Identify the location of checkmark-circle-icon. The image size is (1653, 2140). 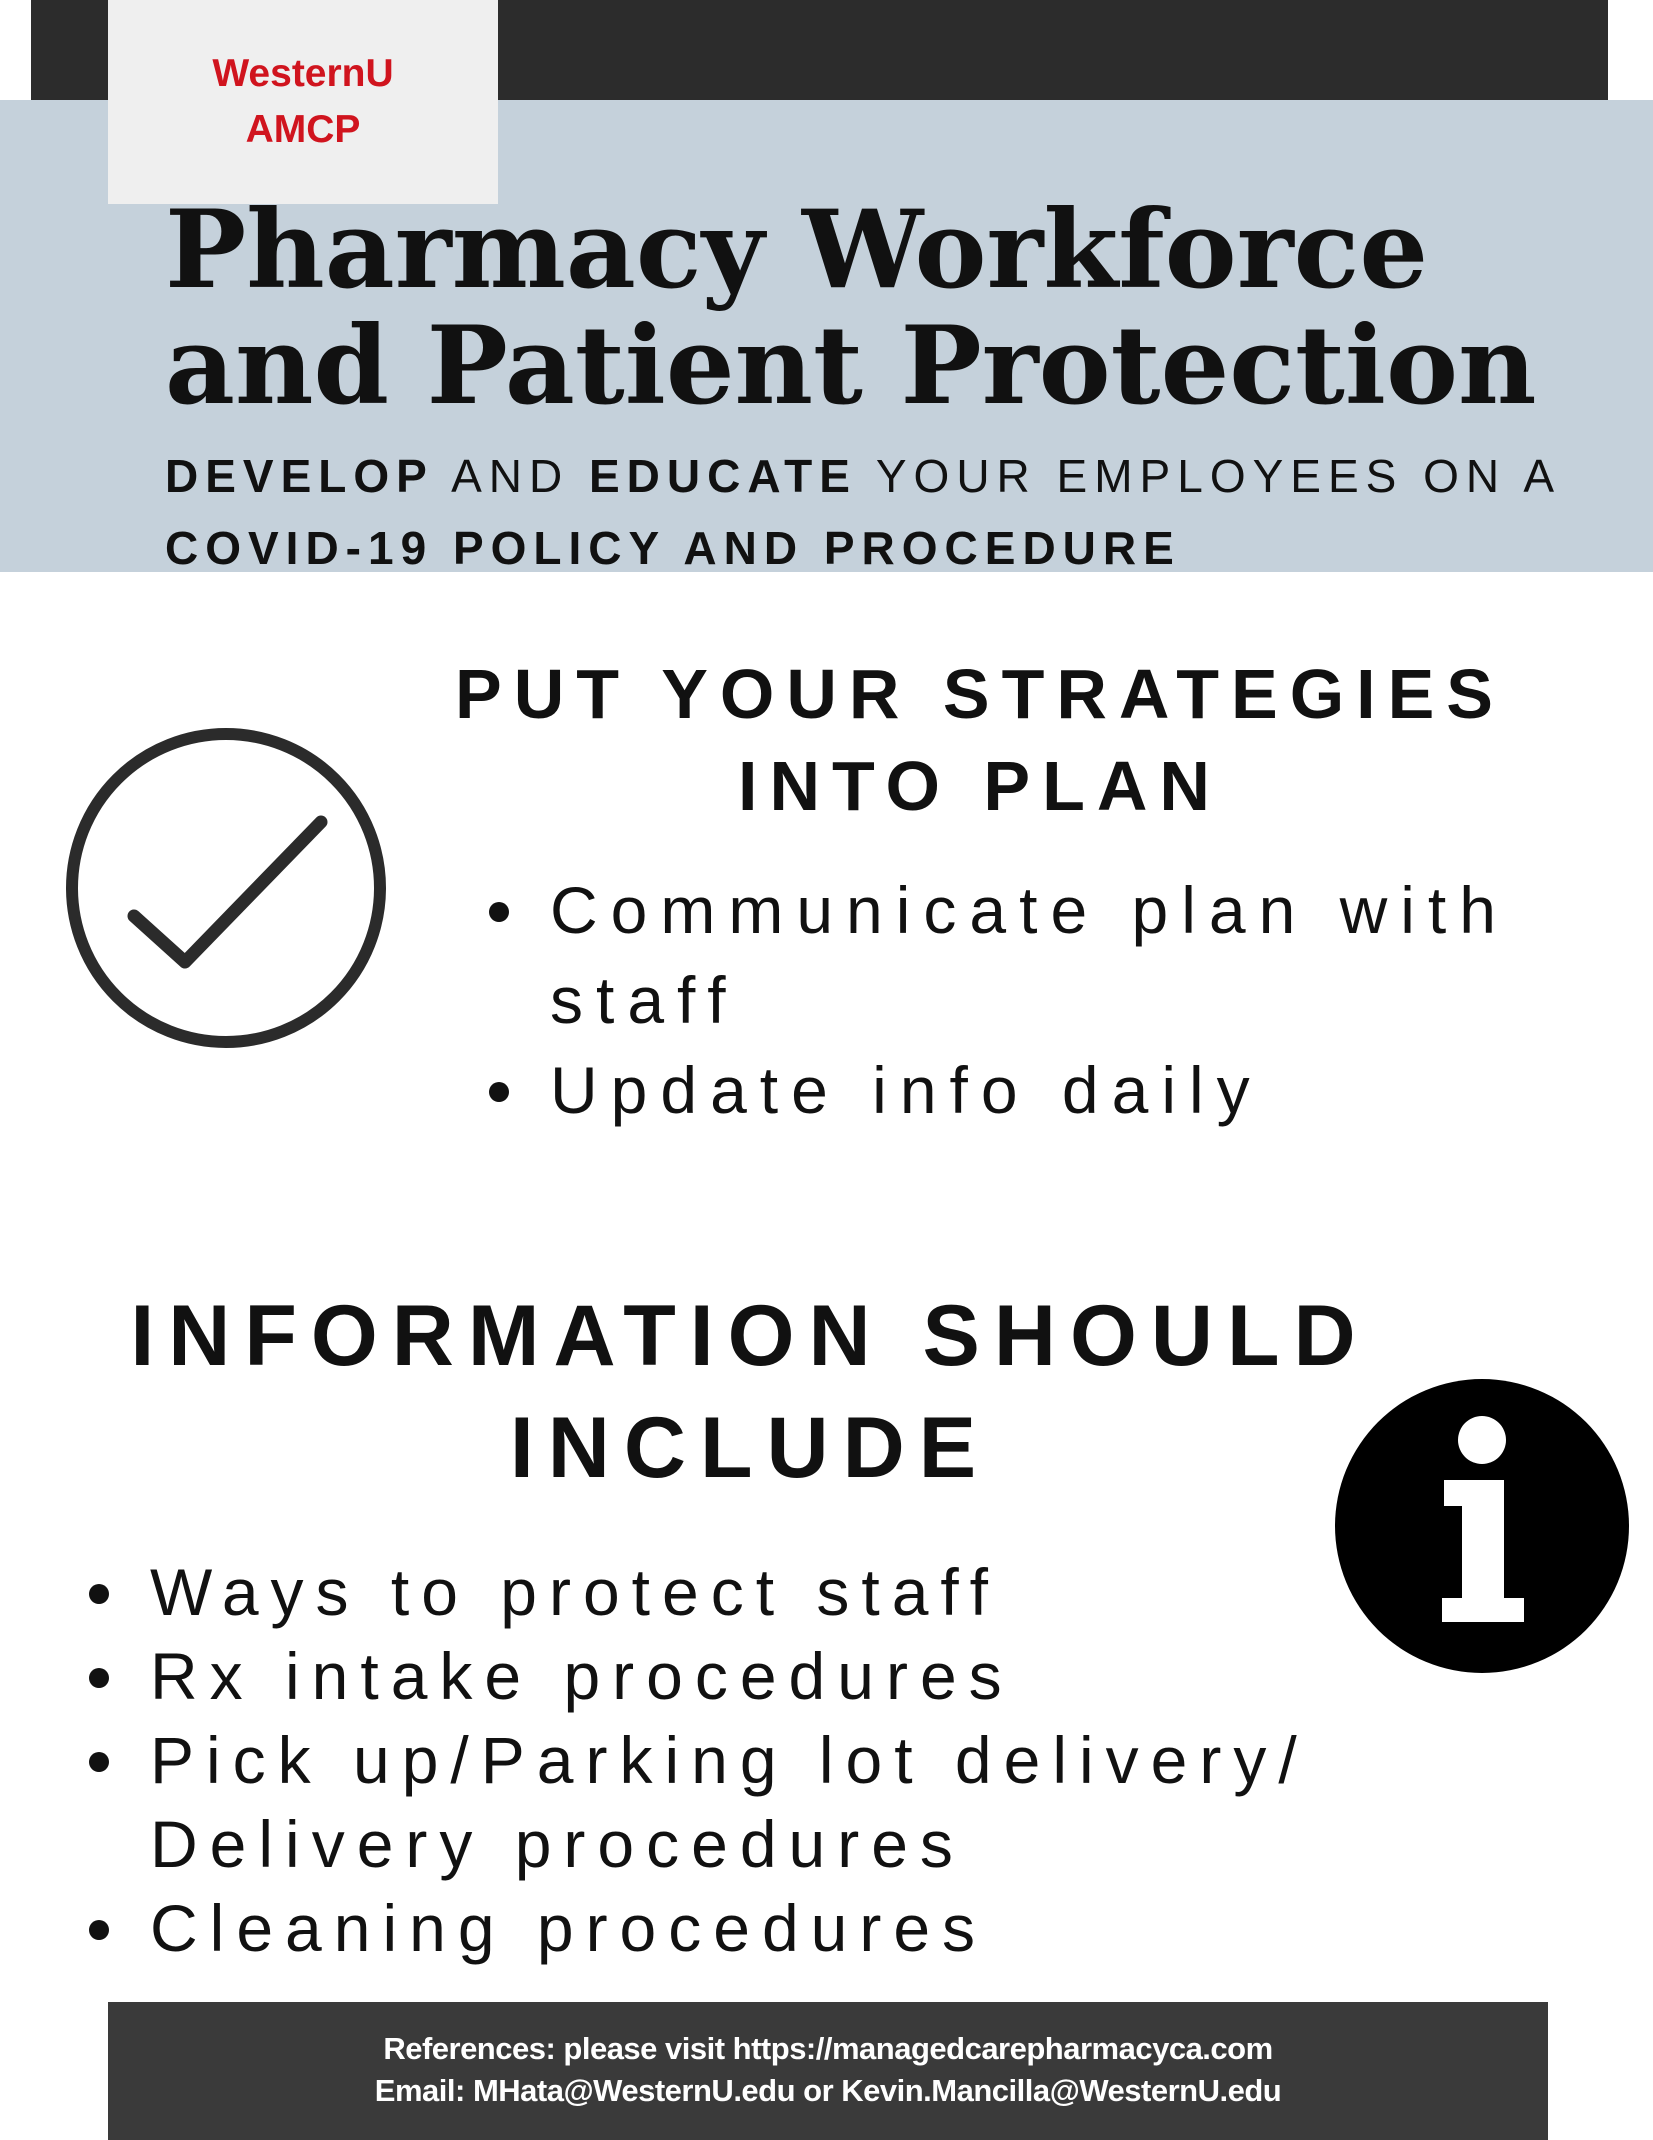
(226, 888).